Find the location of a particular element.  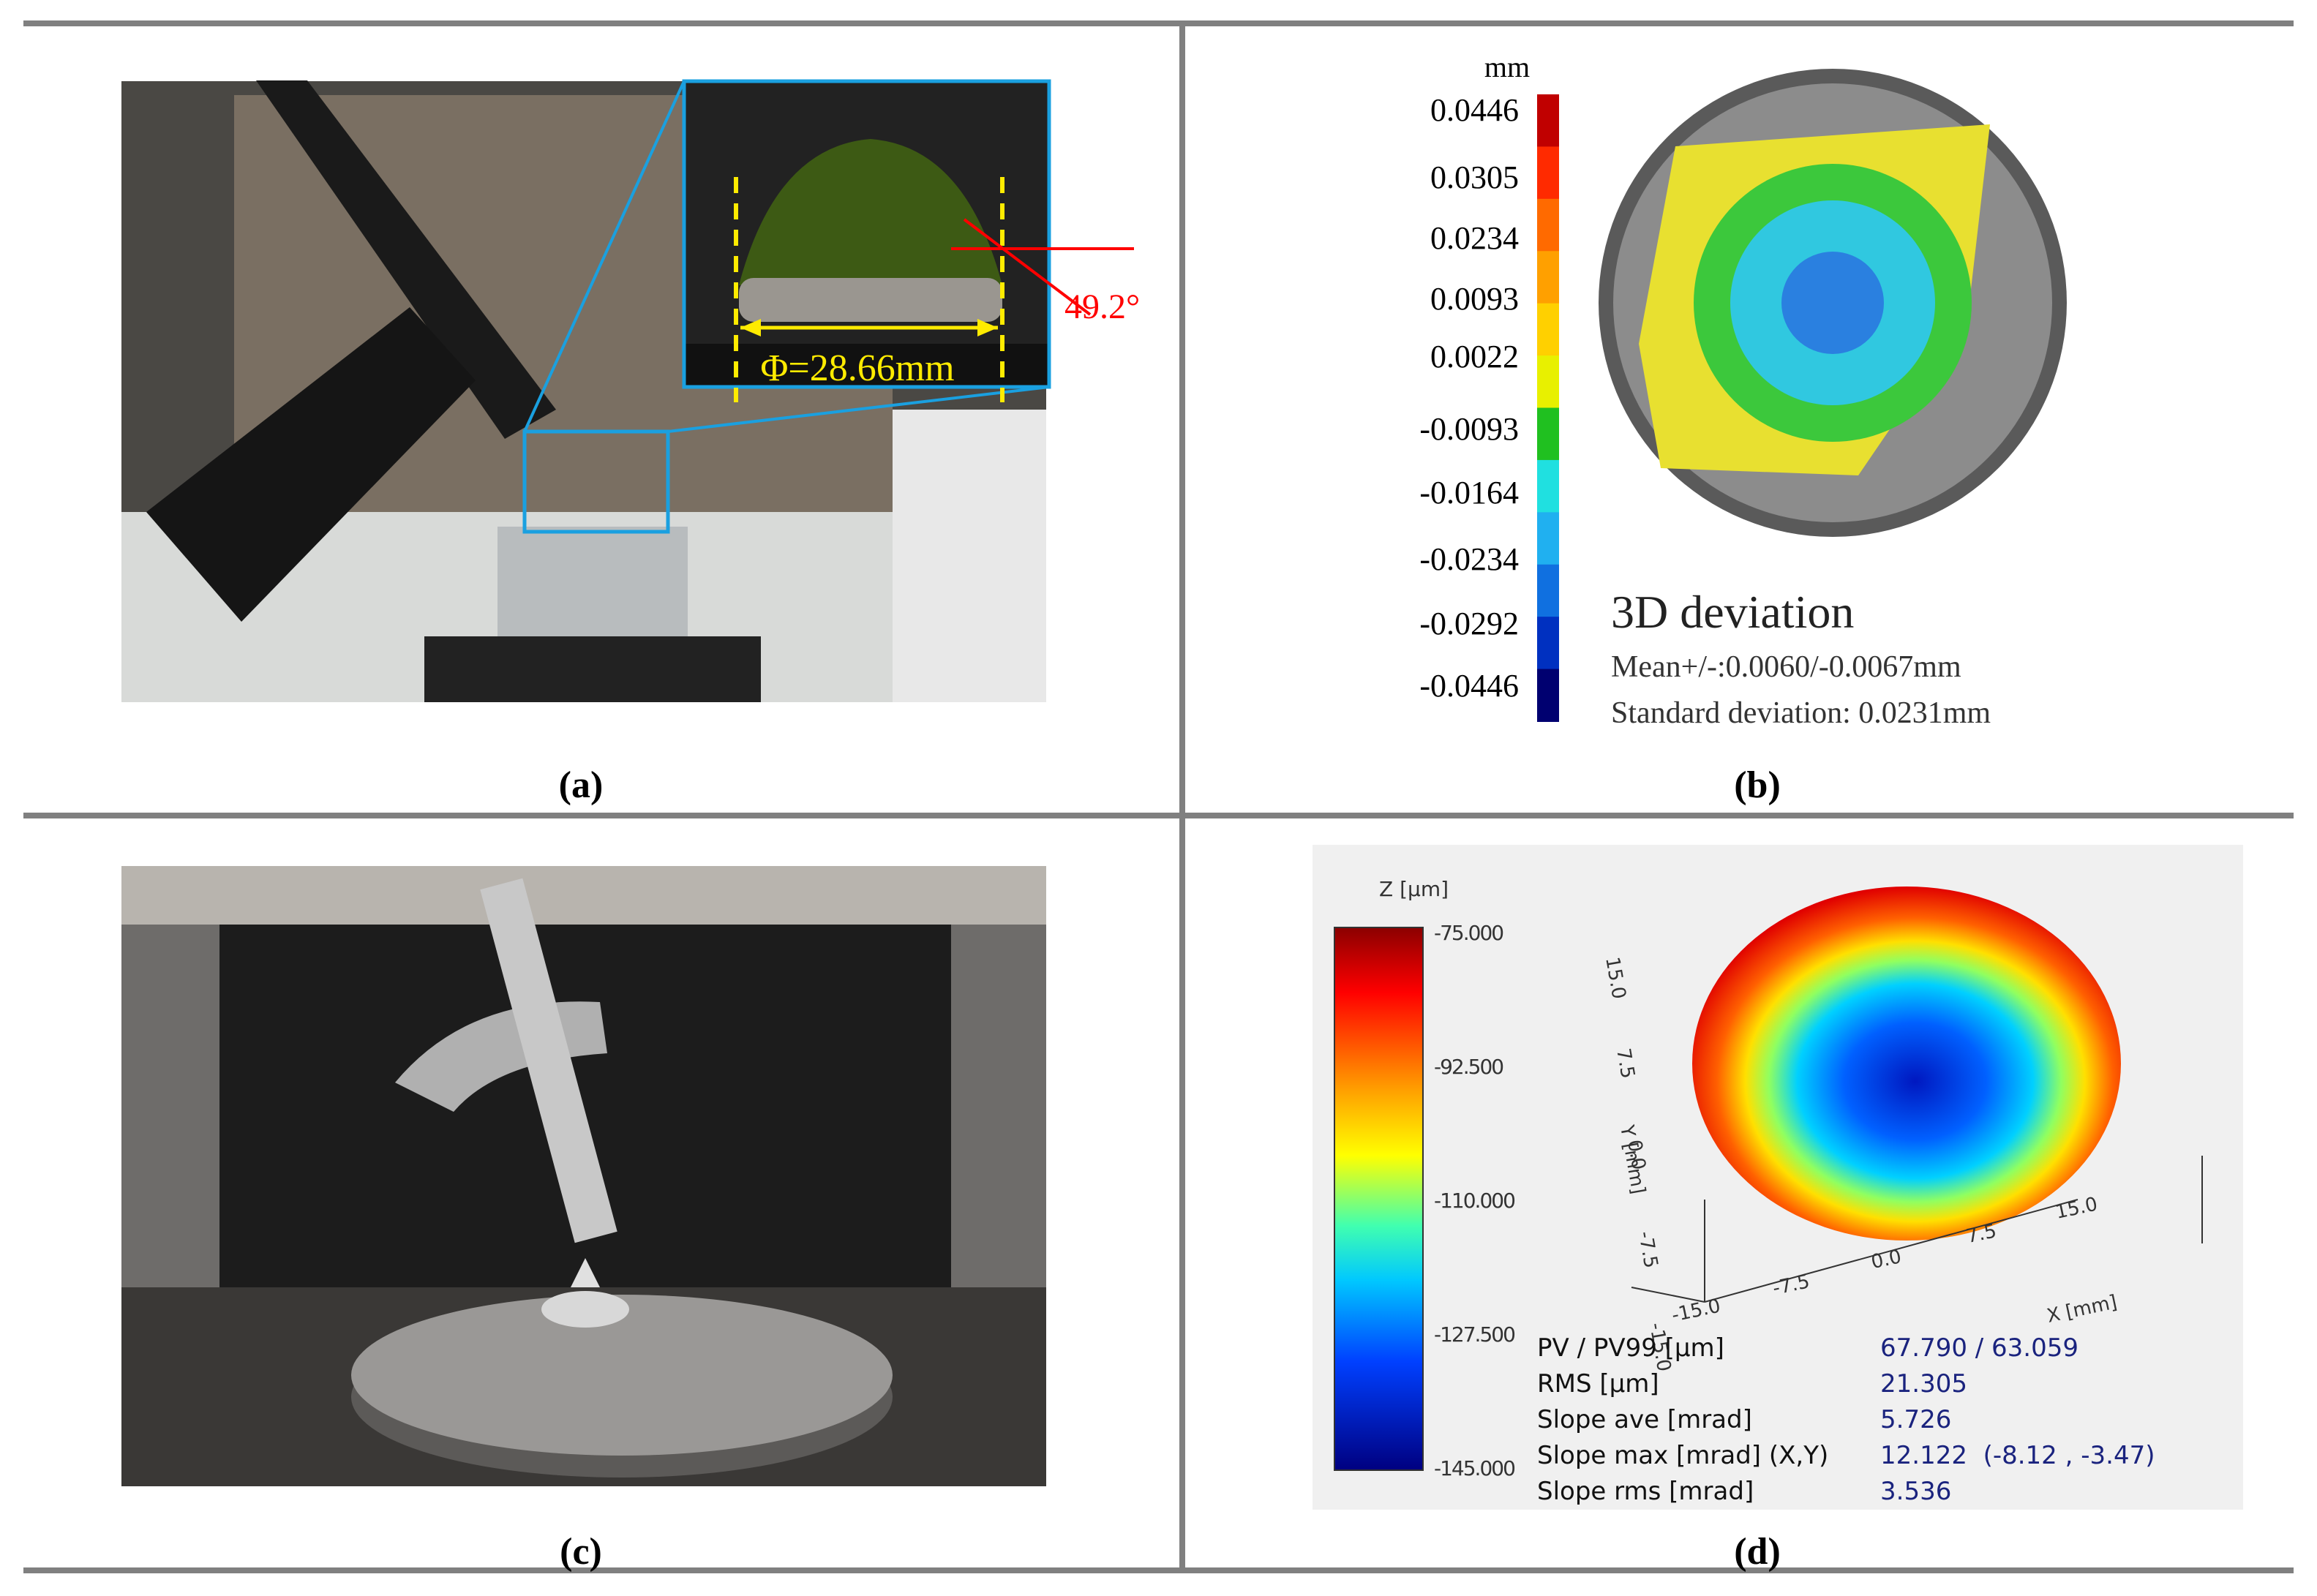

stat-name: Slope ave [mrad] is located at coordinates (1644, 1419).